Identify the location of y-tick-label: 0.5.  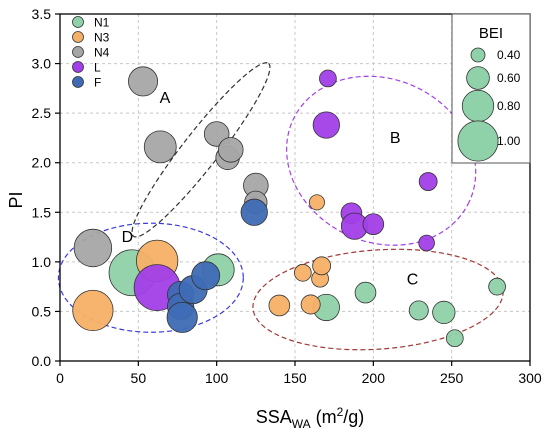
(42, 311).